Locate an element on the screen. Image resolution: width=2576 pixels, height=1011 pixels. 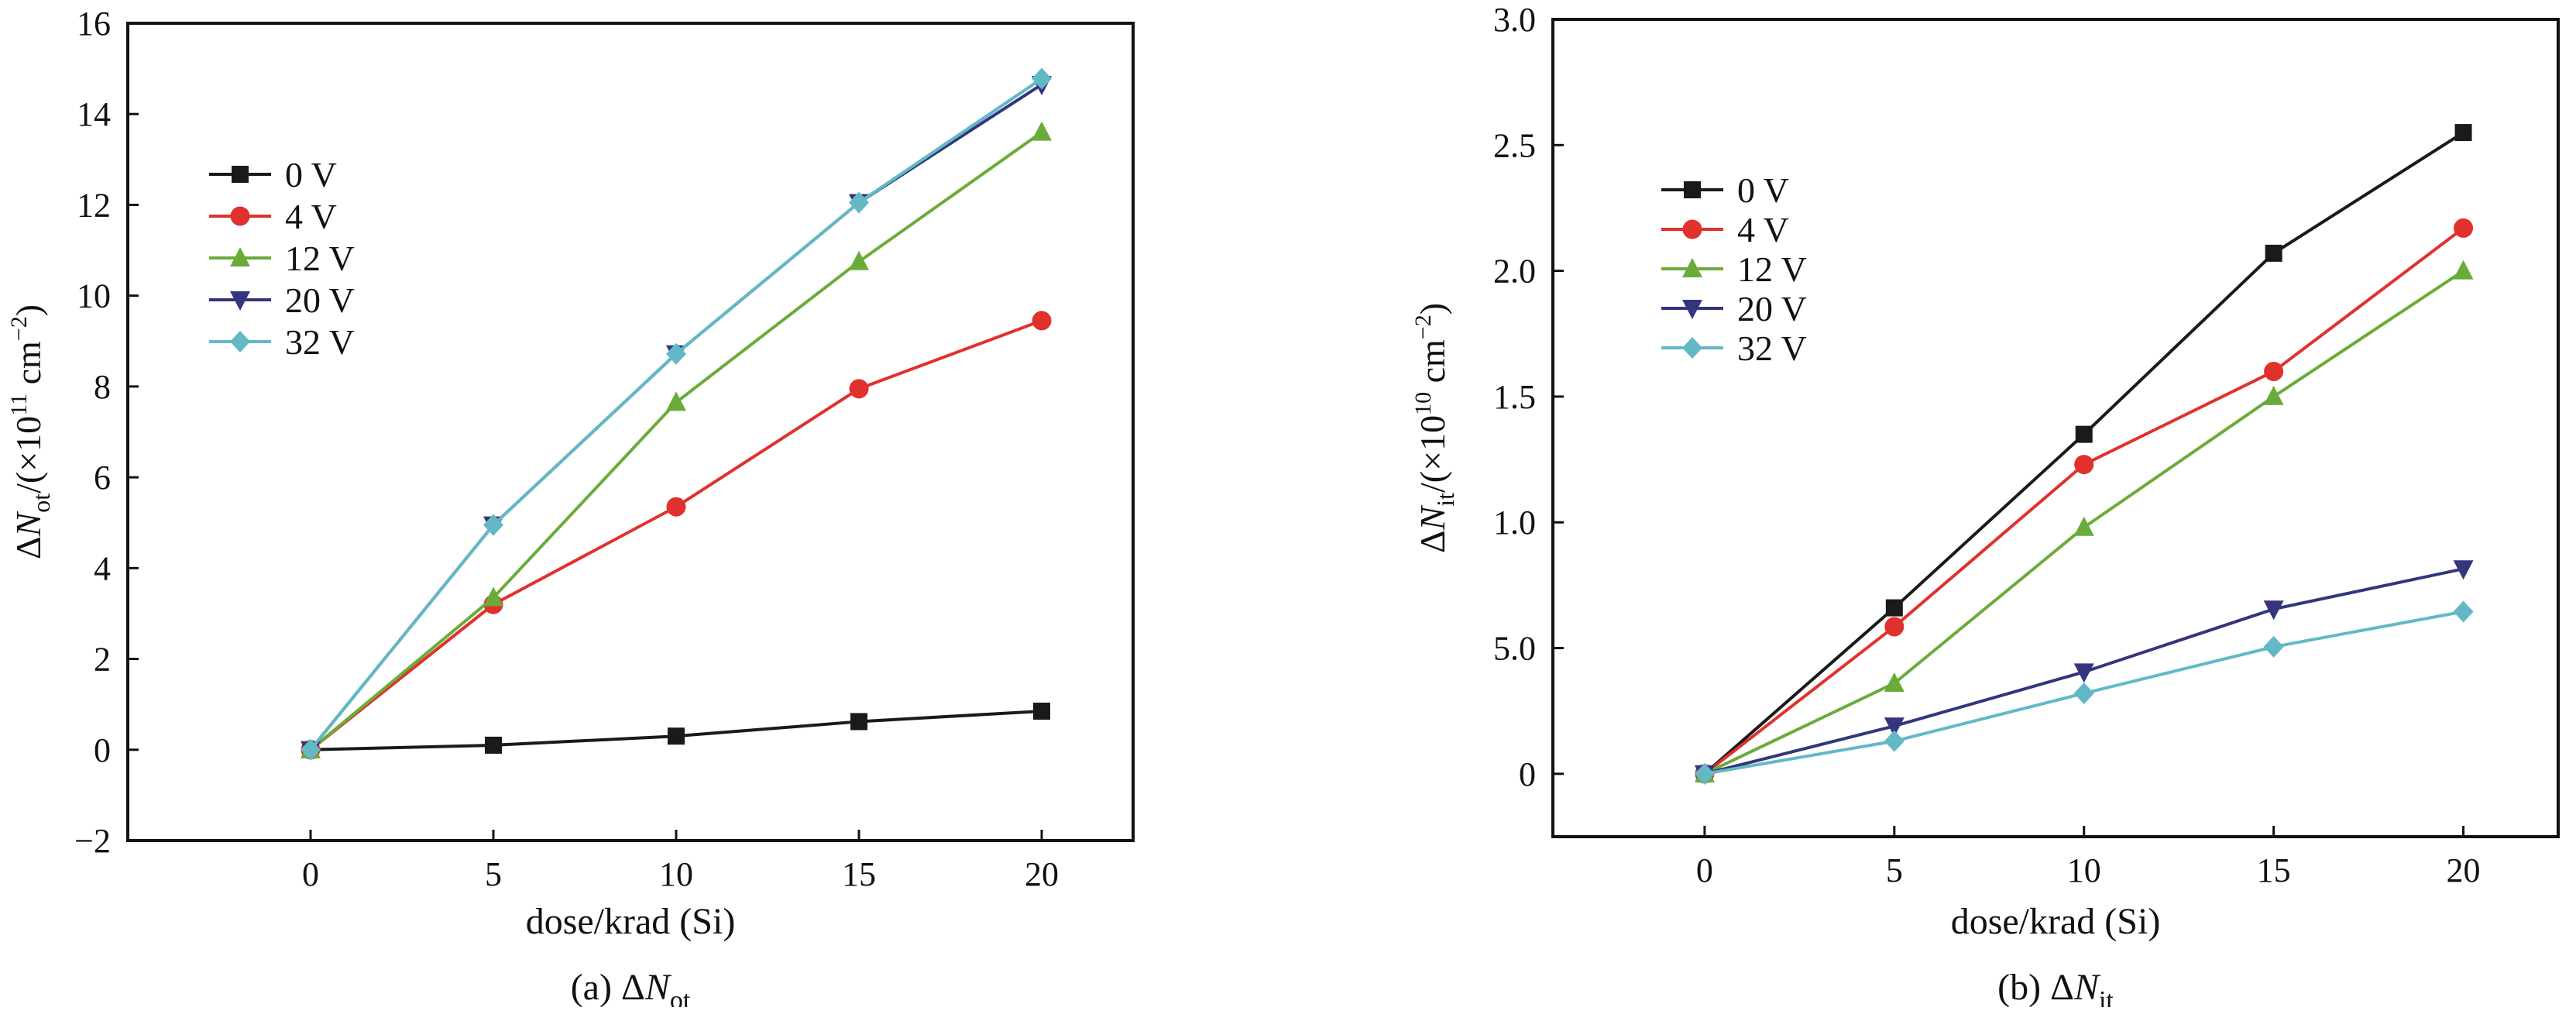
series-4v is located at coordinates (676, 536).